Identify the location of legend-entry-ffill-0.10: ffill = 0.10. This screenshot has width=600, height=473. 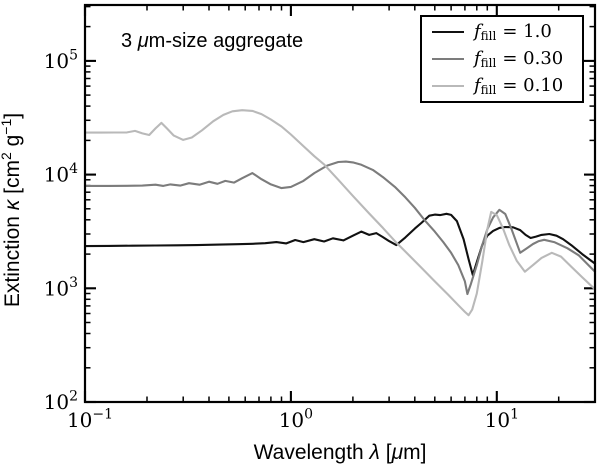
(502, 86).